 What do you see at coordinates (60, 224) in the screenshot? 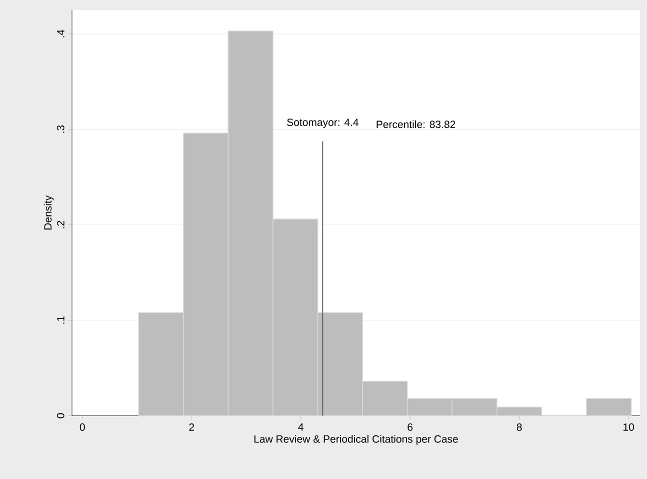
I see `y-tick-label: .2` at bounding box center [60, 224].